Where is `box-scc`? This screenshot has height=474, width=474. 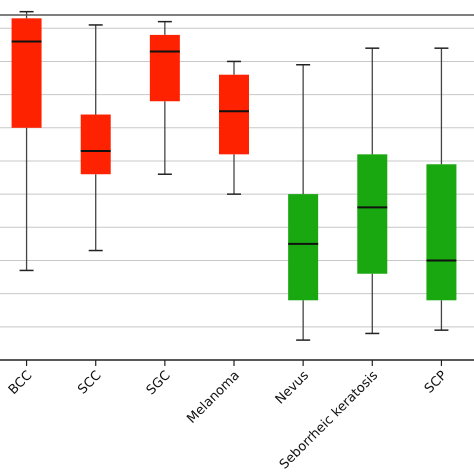
box-scc is located at coordinates (95, 138).